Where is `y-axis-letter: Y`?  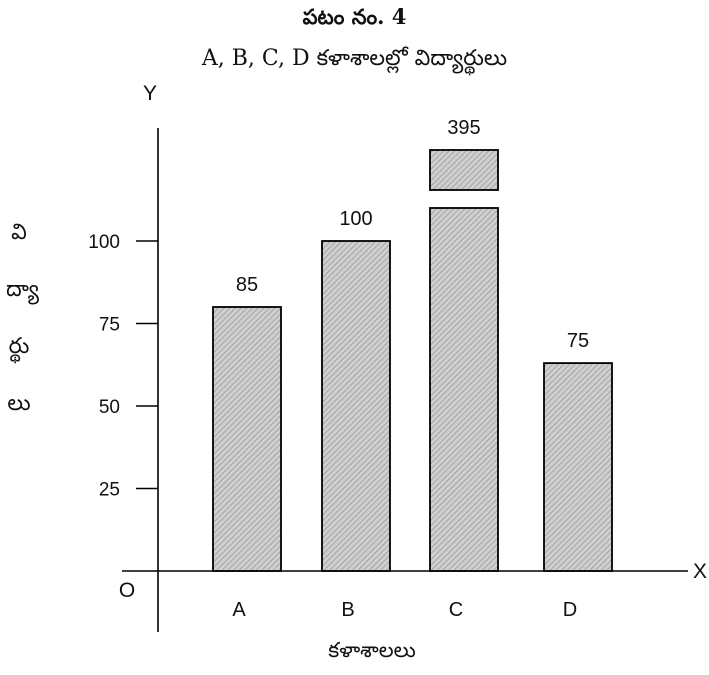
y-axis-letter: Y is located at coordinates (150, 93).